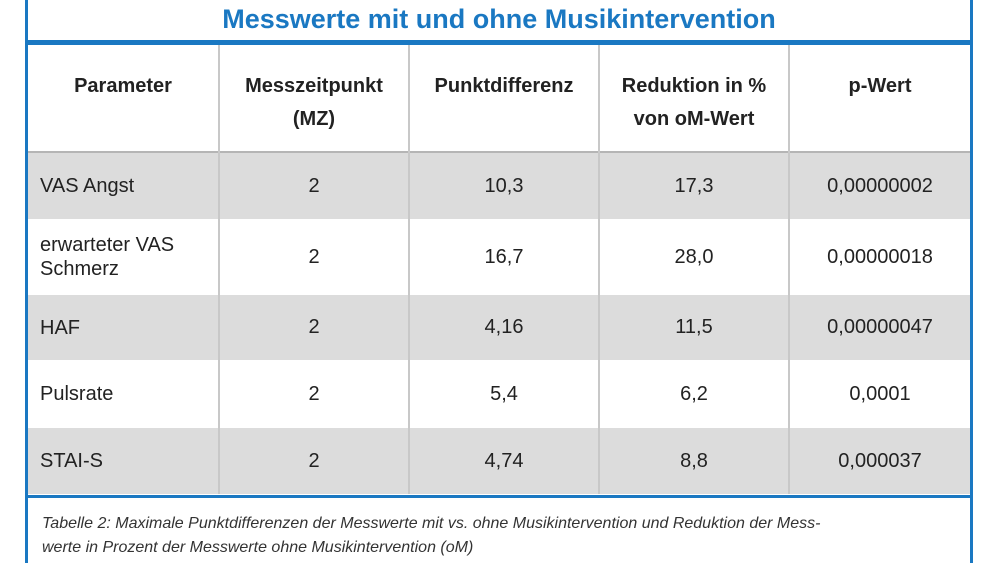 This screenshot has height=563, width=1000. What do you see at coordinates (107, 245) in the screenshot?
I see `parameter-text-line1: erwarteter VAS` at bounding box center [107, 245].